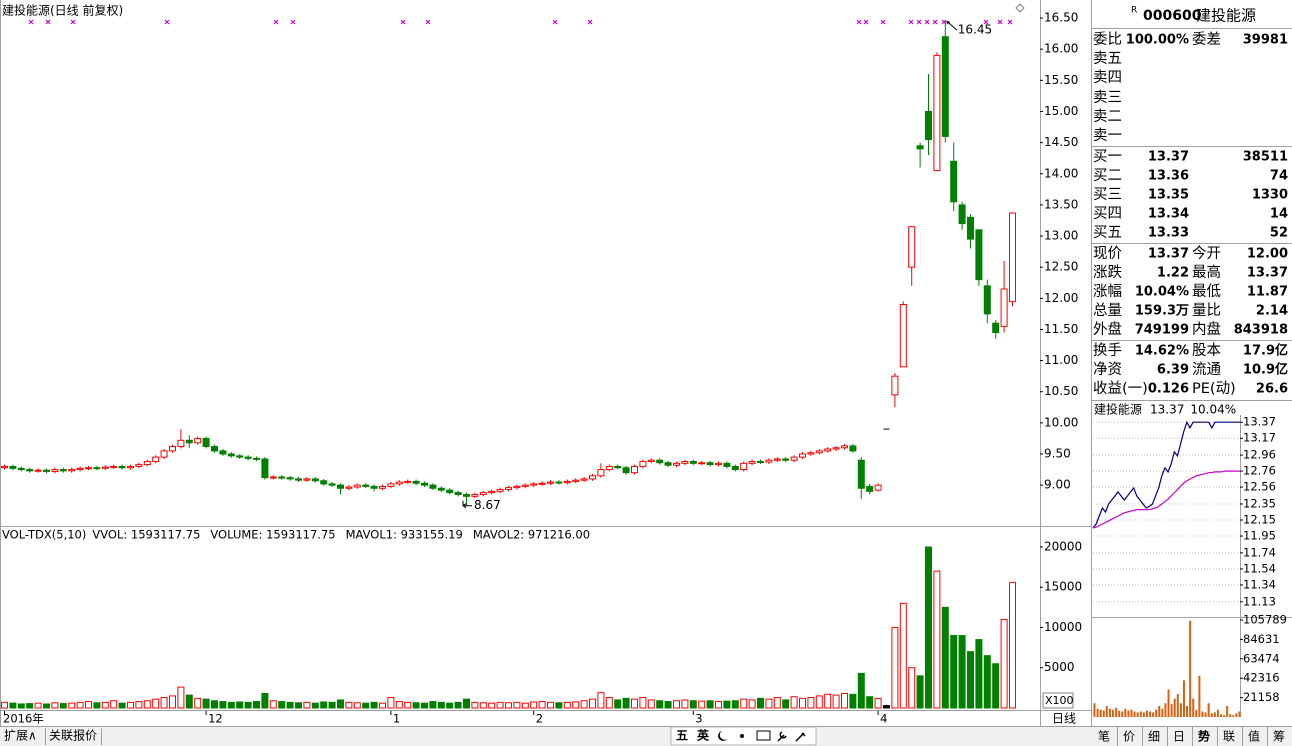 This screenshot has width=1292, height=746. I want to click on y-tick-label: 16.50, so click(1061, 18).